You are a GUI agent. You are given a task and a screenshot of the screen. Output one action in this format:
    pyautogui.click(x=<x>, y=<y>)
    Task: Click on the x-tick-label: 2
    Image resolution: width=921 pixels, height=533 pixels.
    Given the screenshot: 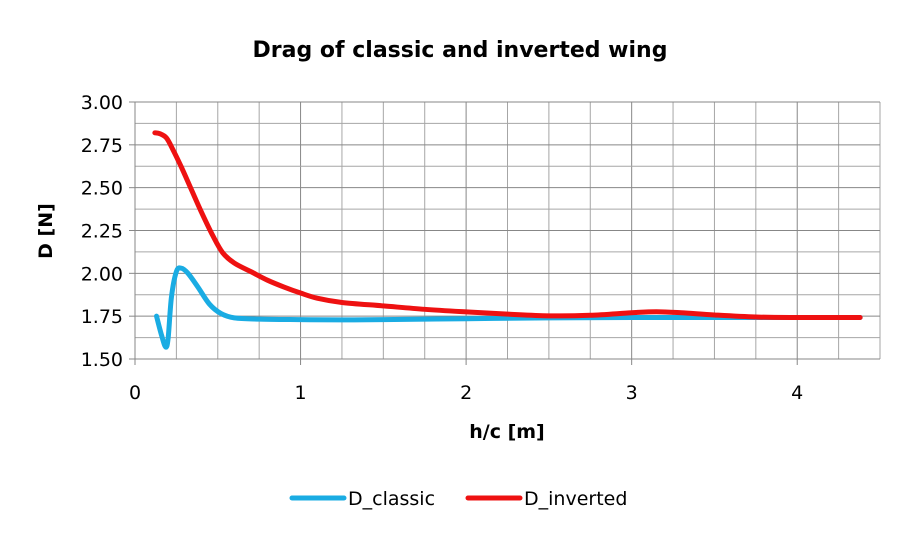 What is the action you would take?
    pyautogui.click(x=466, y=393)
    